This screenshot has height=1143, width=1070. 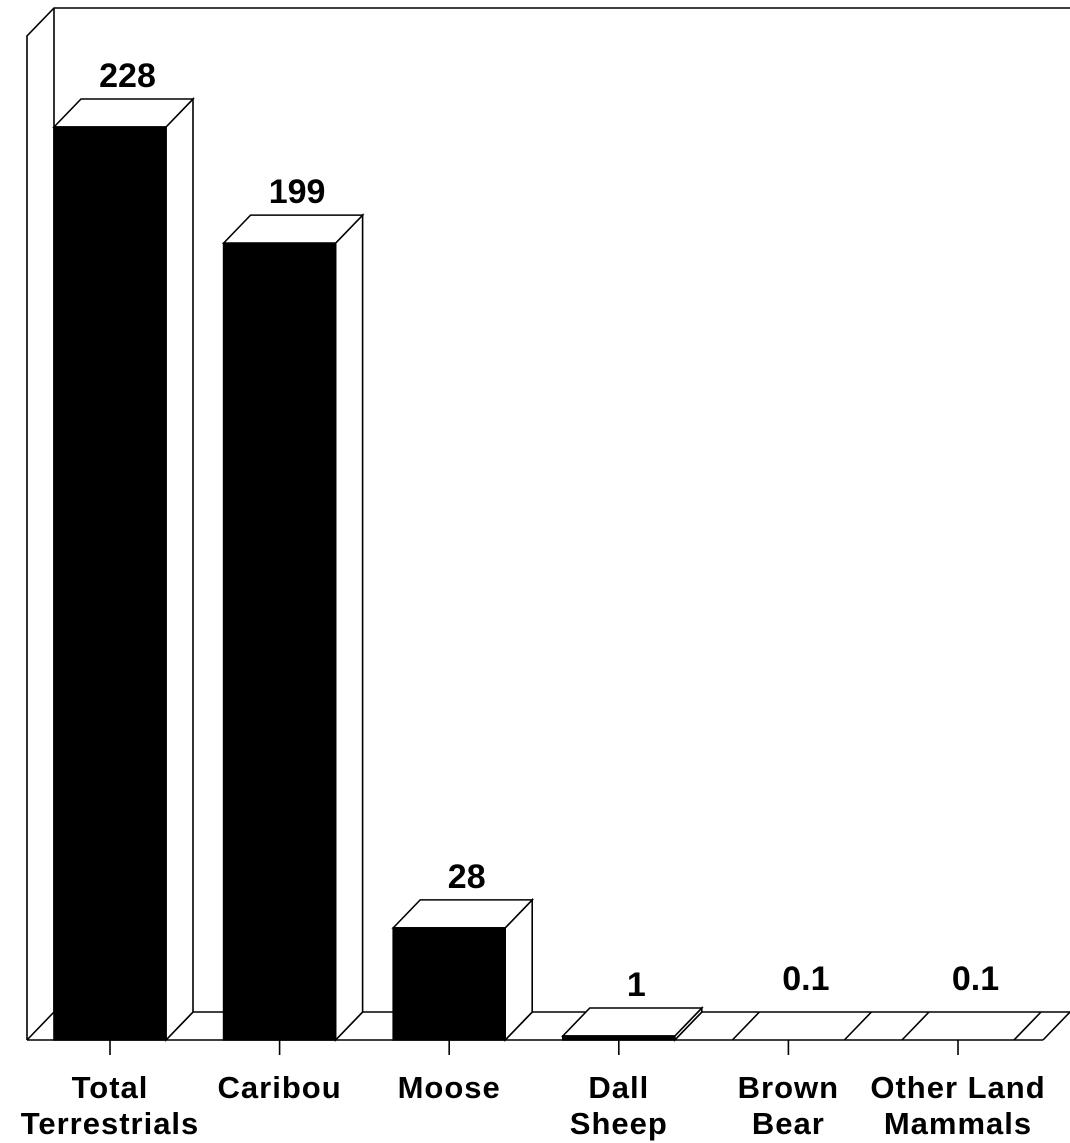 I want to click on category-label: Other Land, so click(x=957, y=1087).